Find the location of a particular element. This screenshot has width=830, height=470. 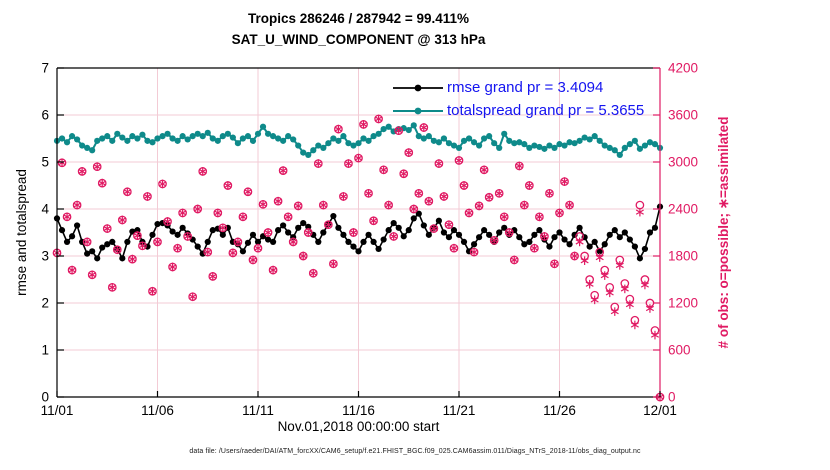

y-left-tick-label: 2 is located at coordinates (45, 303).